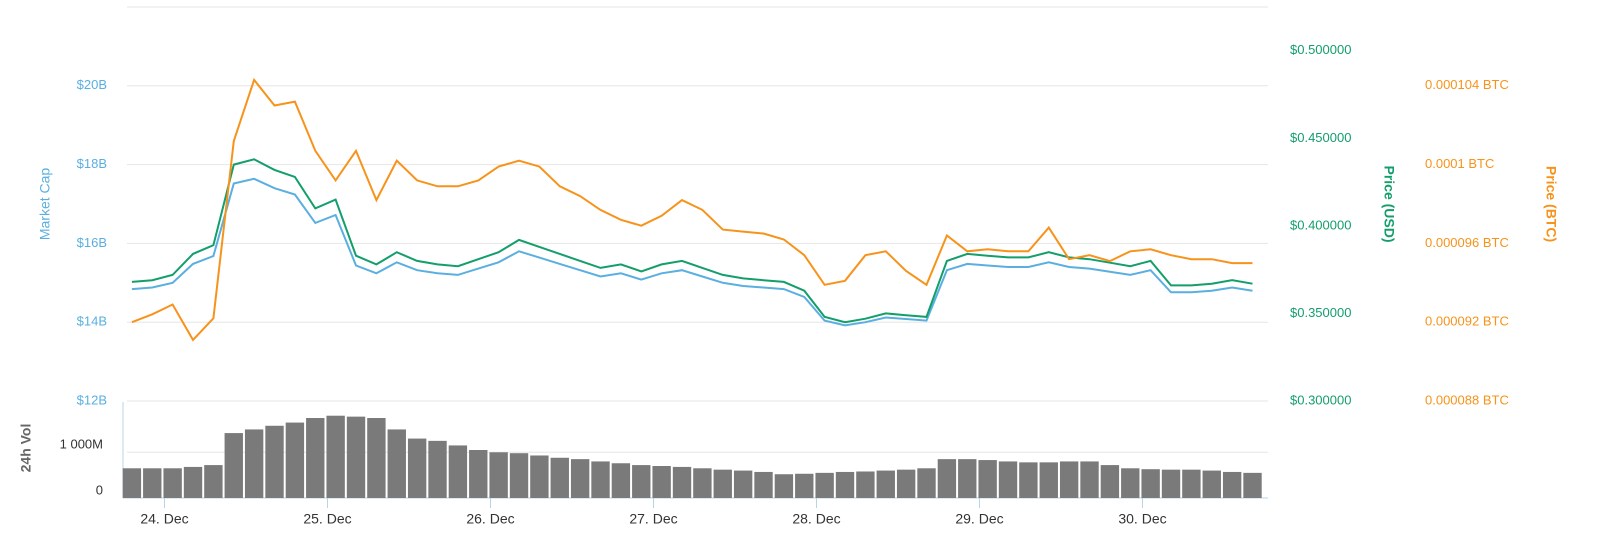  What do you see at coordinates (92, 399) in the screenshot?
I see `y-tick-label: $12B` at bounding box center [92, 399].